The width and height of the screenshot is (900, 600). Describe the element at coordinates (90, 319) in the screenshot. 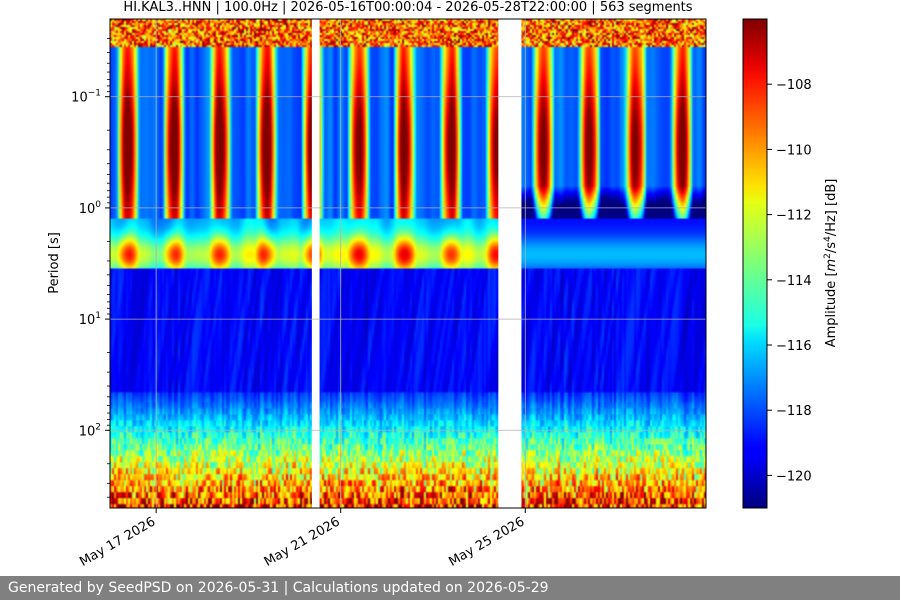

I see `y-tick-label: 10¹` at that location.